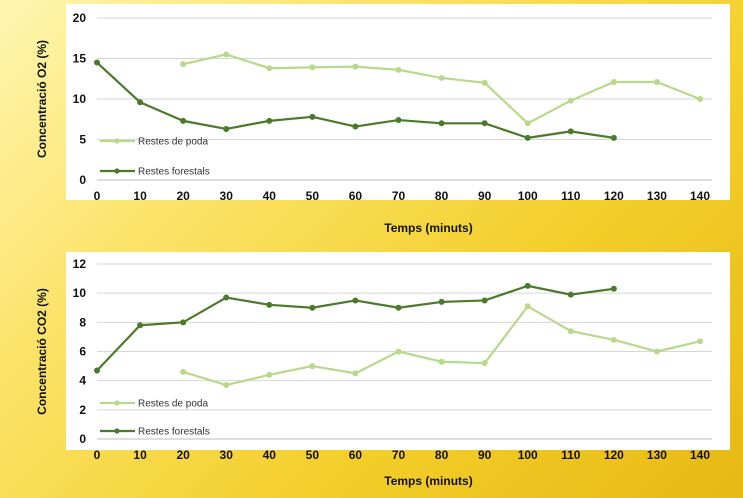  Describe the element at coordinates (174, 172) in the screenshot. I see `legend-label: Restes forestals` at that location.